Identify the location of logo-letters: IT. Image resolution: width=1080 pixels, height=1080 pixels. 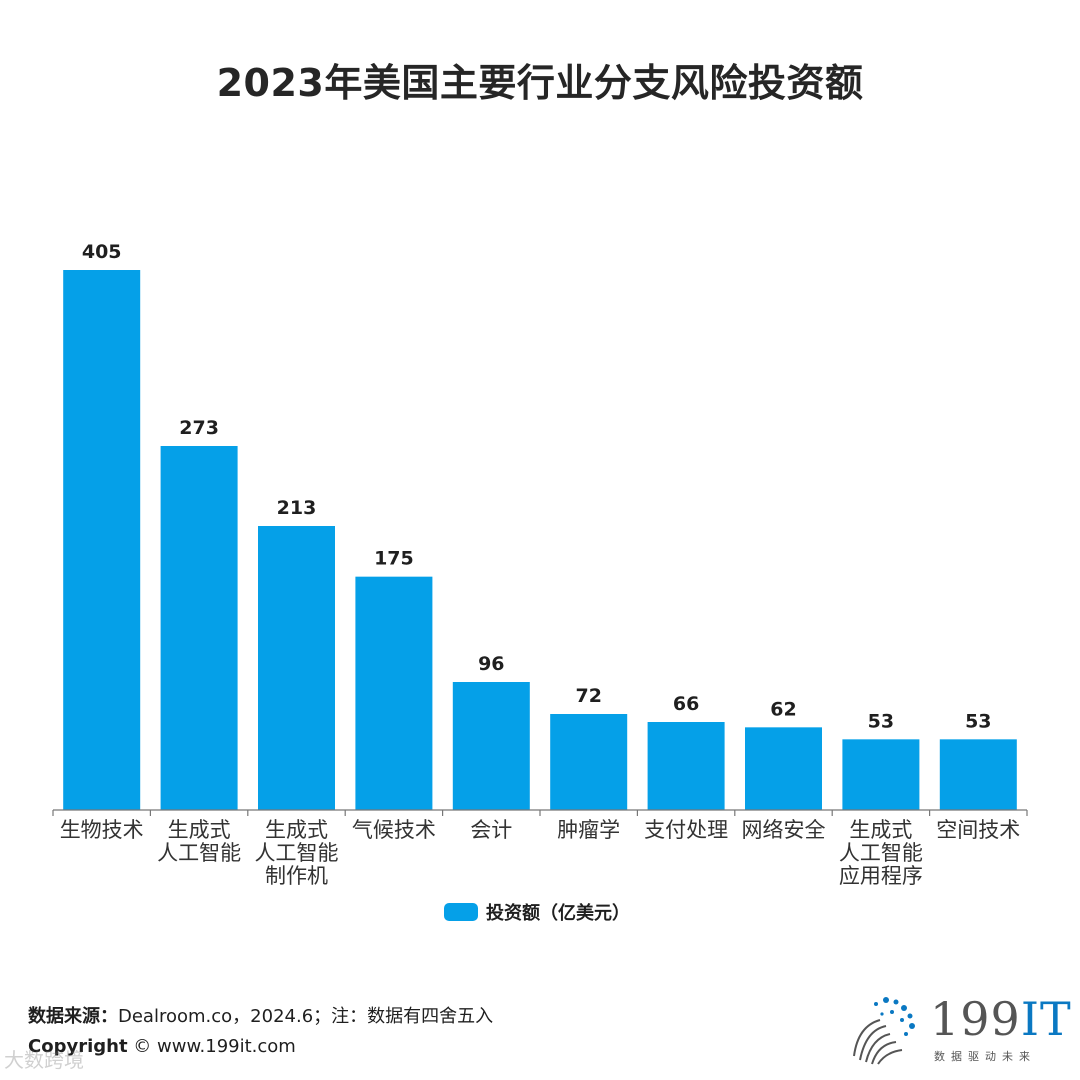
(1046, 1019).